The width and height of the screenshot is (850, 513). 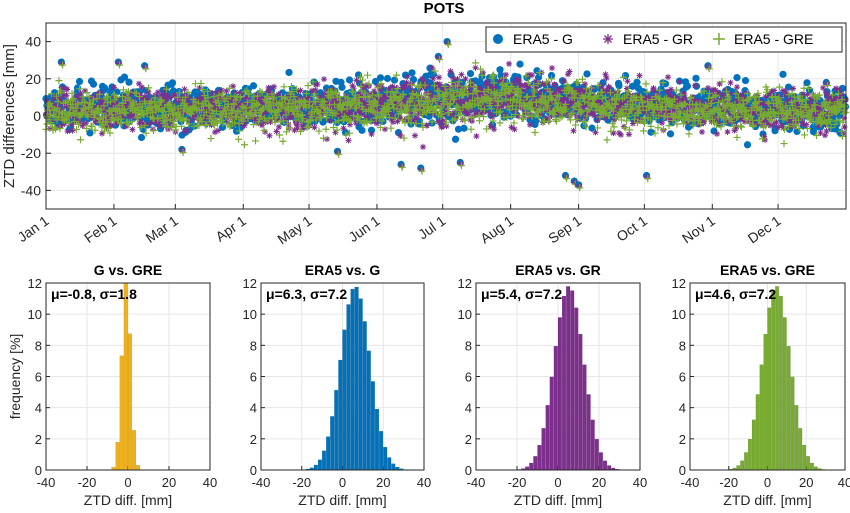 What do you see at coordinates (38, 377) in the screenshot?
I see `y-tick-label: 6` at bounding box center [38, 377].